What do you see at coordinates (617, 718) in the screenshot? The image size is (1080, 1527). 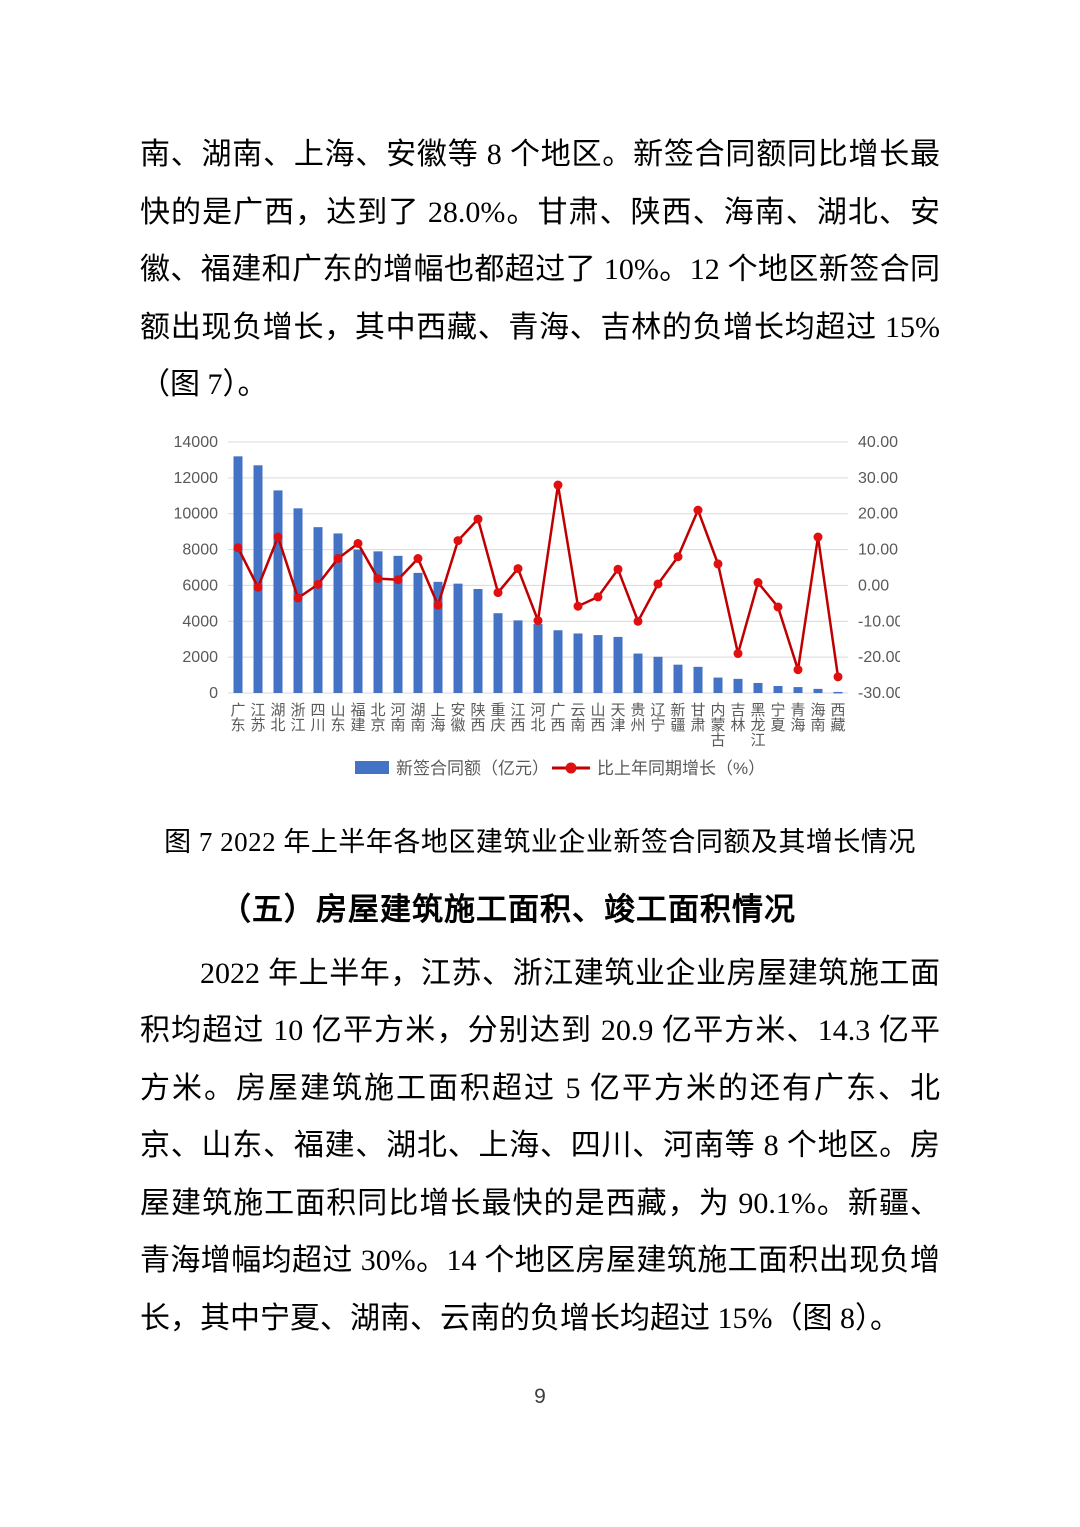 I see `x-label-天津: 天津` at bounding box center [617, 718].